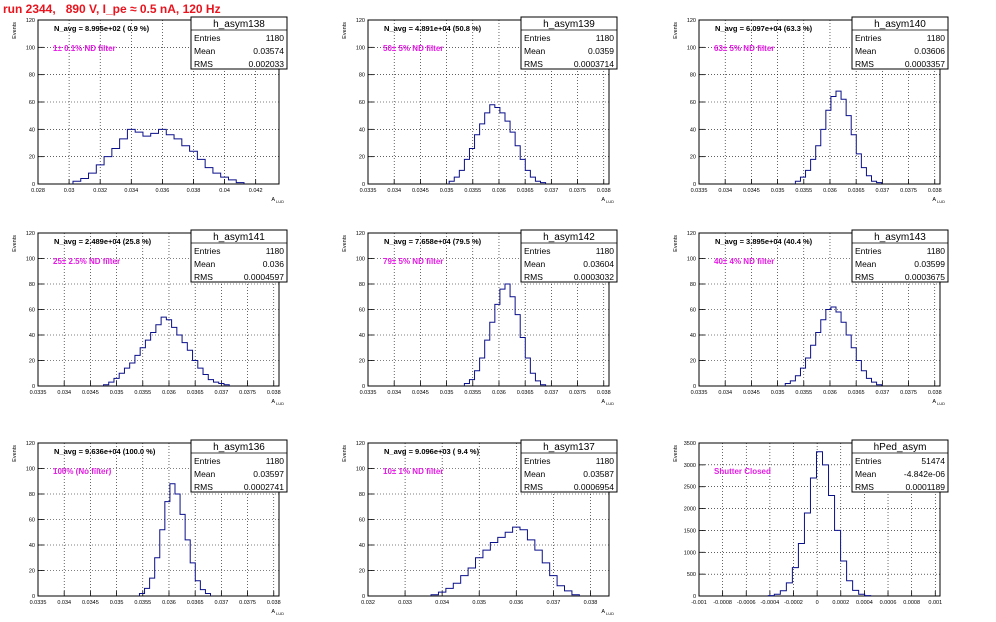 This screenshot has height=622, width=996. I want to click on filter-label: 63± 5% ND filter, so click(744, 48).